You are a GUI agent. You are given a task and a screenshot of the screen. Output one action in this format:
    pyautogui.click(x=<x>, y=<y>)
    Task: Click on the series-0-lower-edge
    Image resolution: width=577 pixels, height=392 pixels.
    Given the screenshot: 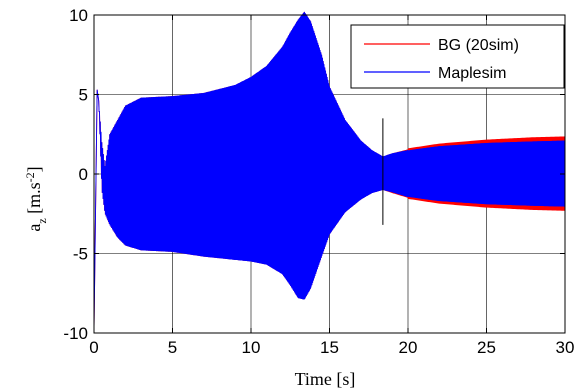 What is the action you would take?
    pyautogui.click(x=486, y=203)
    